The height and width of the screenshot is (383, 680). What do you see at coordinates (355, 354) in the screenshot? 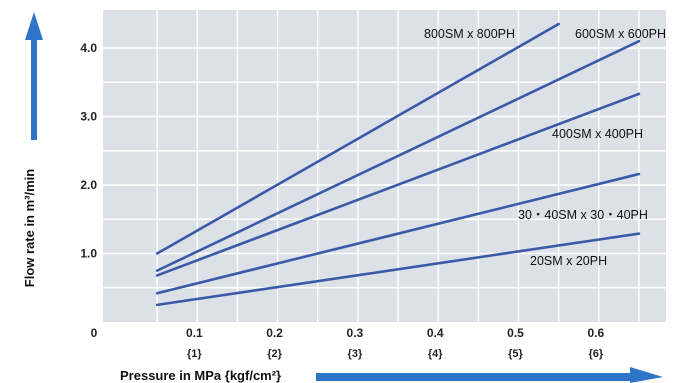
I see `x-tick-sublabel: {3}` at bounding box center [355, 354].